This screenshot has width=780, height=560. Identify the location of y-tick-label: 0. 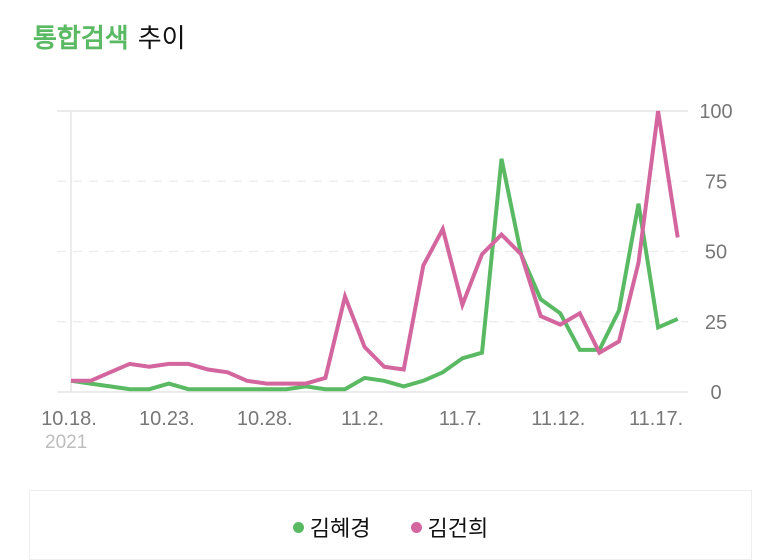
(715, 393).